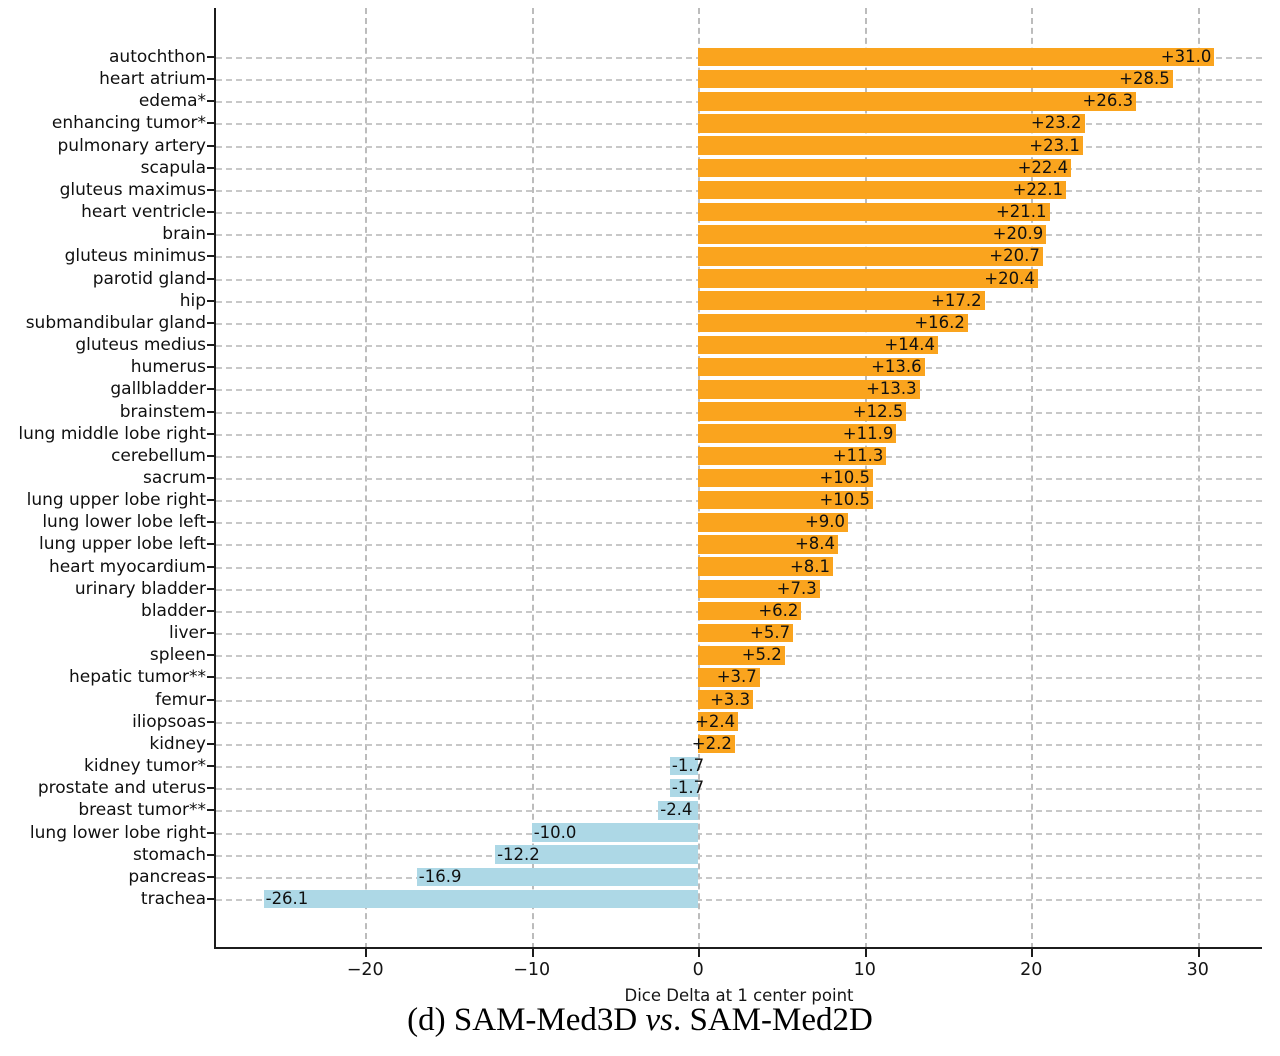 Image resolution: width=1280 pixels, height=1056 pixels. What do you see at coordinates (180, 699) in the screenshot?
I see `category-label-femur: femur` at bounding box center [180, 699].